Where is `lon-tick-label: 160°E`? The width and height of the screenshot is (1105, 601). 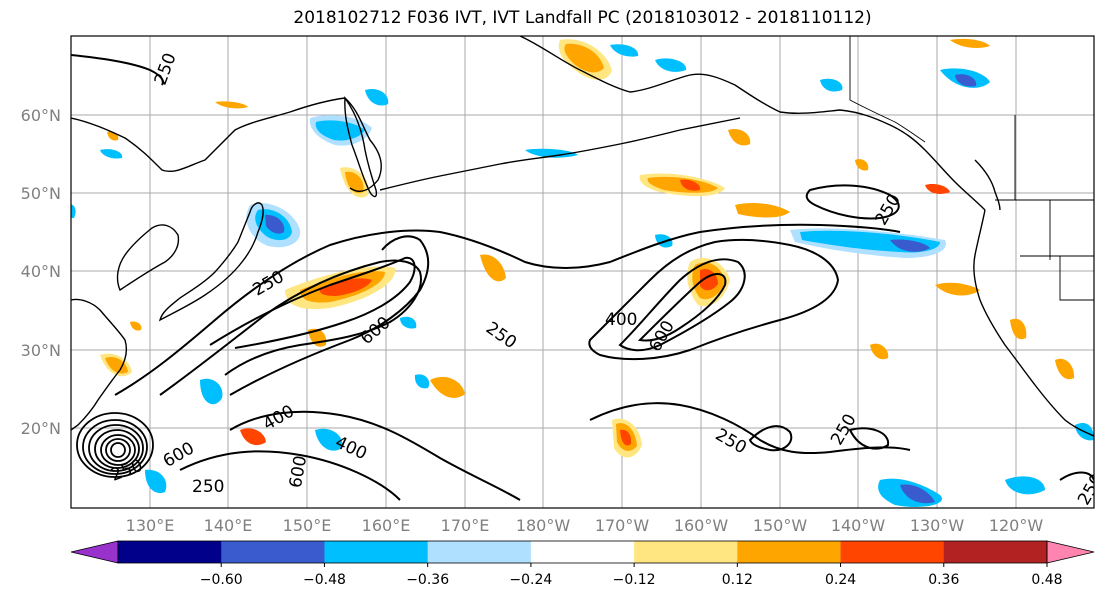 lon-tick-label: 160°E is located at coordinates (386, 525).